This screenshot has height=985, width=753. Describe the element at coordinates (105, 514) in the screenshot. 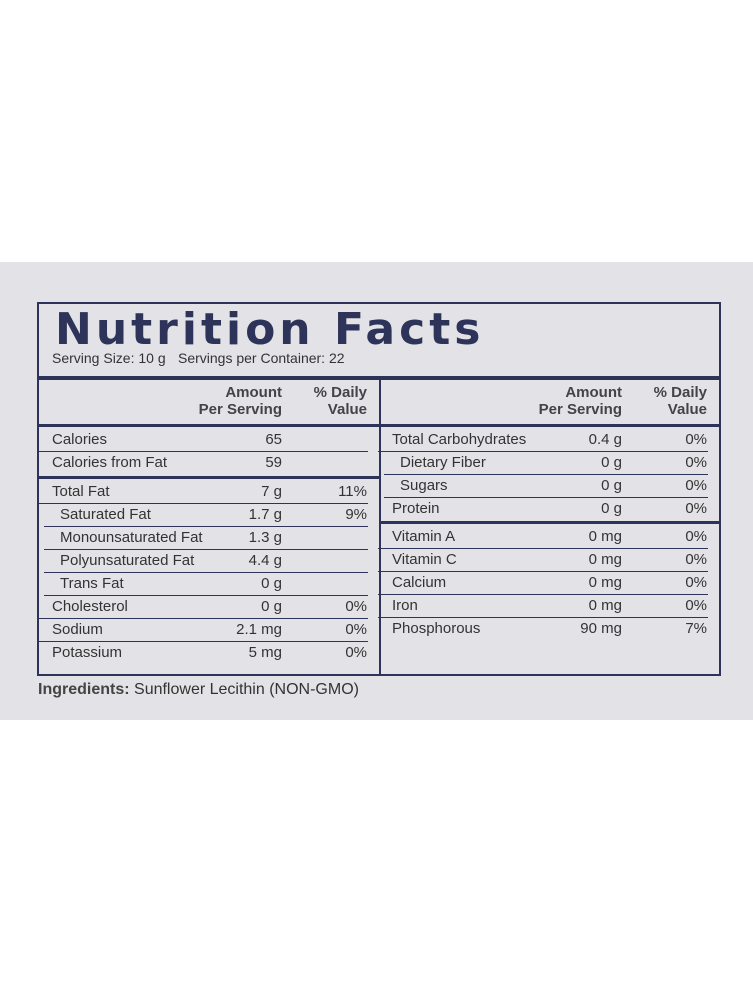

I see `nutrient-name: Saturated Fat` at that location.